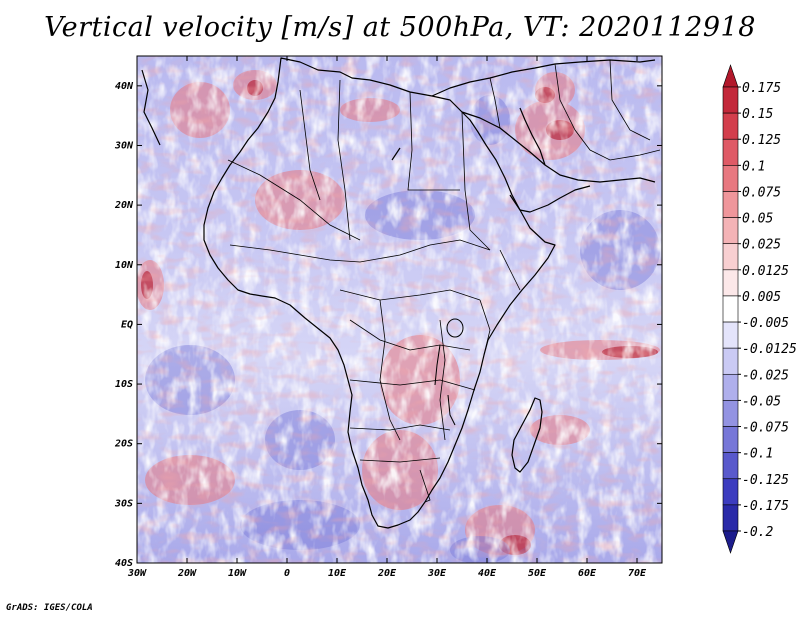  Describe the element at coordinates (761, 192) in the screenshot. I see `colorbar-label: 0.075` at that location.